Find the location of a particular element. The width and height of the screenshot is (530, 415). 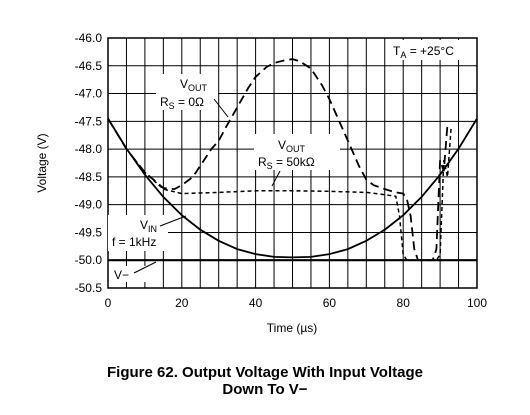

y-tick-label: -47.5 is located at coordinates (89, 121).